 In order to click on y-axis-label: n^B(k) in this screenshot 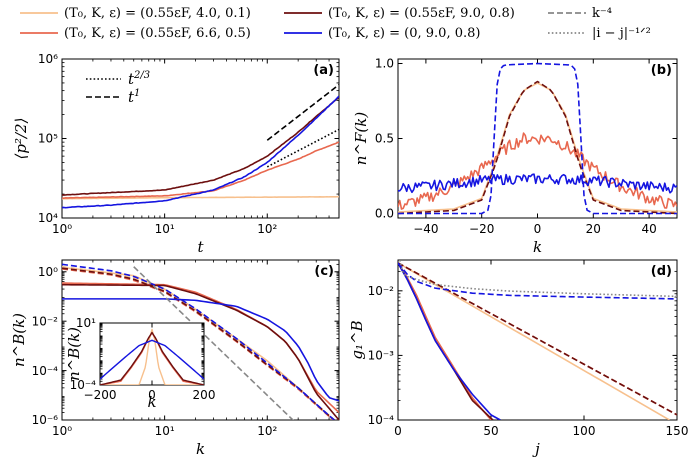, I will do `click(19, 340)`.